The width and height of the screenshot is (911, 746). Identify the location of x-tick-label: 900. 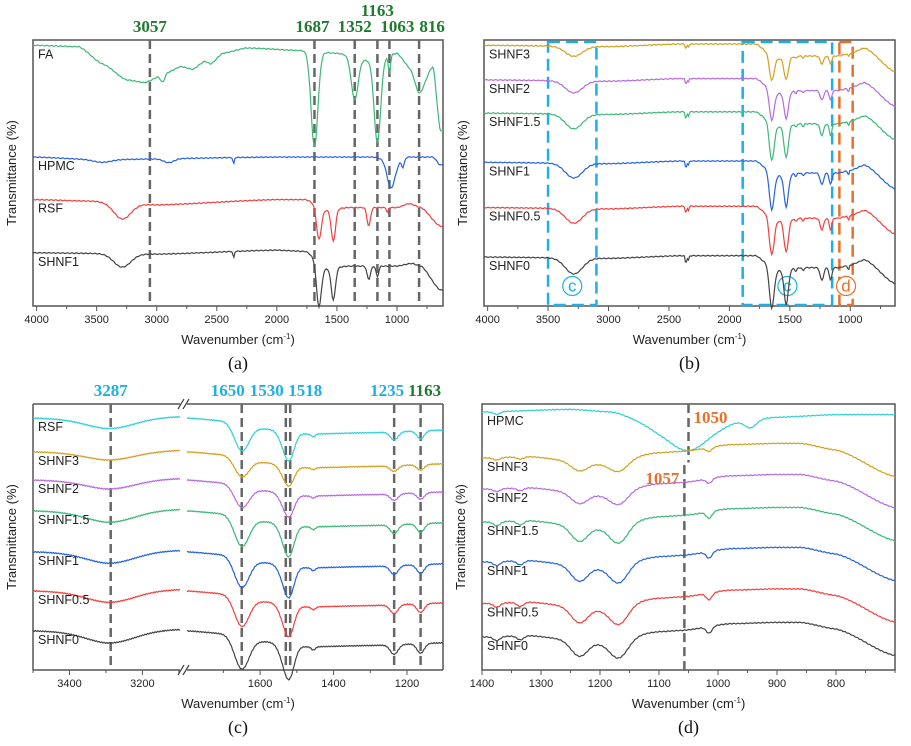
(777, 684).